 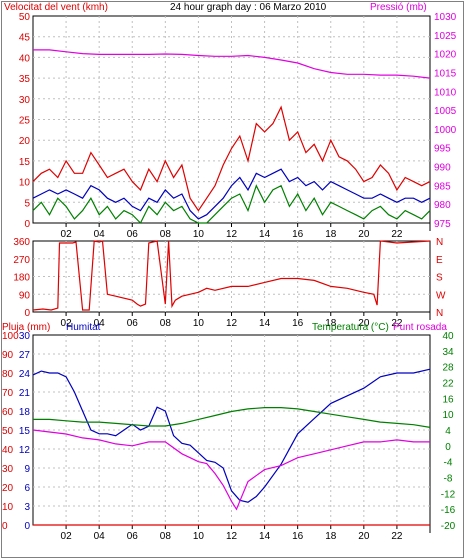 What do you see at coordinates (398, 7) in the screenshot?
I see `pressure-title: Pressió (mb)` at bounding box center [398, 7].